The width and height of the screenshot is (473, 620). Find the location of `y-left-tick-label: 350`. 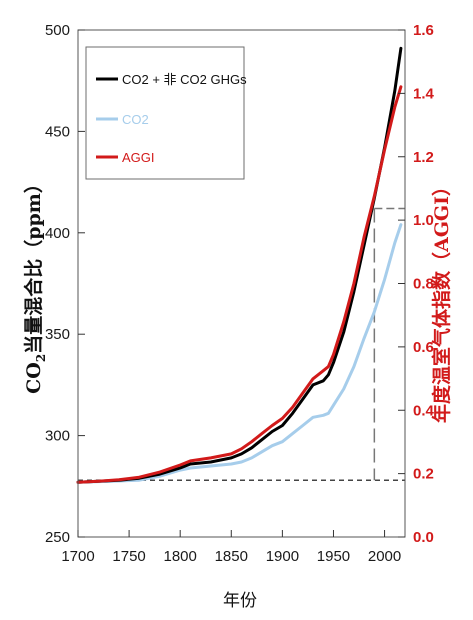

y-left-tick-label: 350 is located at coordinates (57, 334).